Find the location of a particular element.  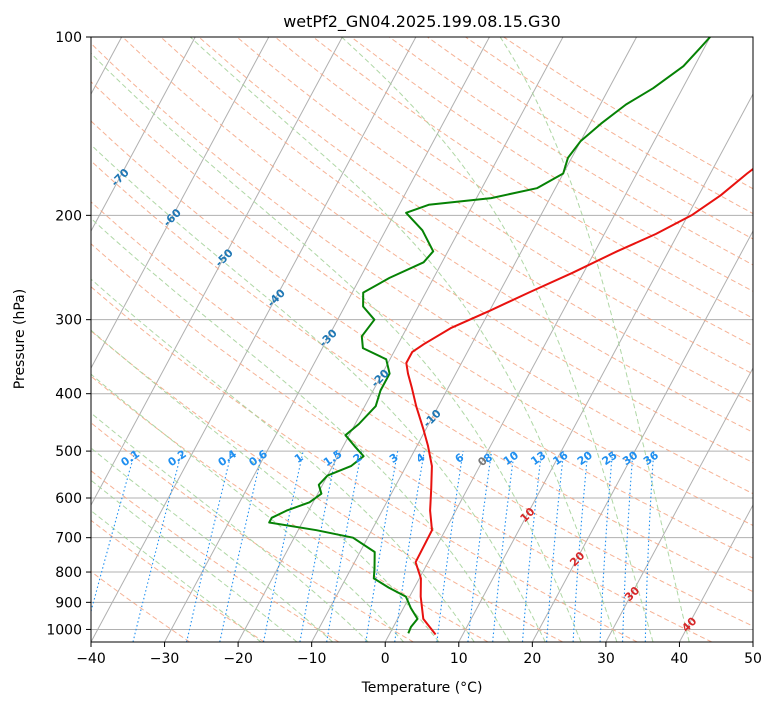

y-tick-label: 200 is located at coordinates (68, 216).